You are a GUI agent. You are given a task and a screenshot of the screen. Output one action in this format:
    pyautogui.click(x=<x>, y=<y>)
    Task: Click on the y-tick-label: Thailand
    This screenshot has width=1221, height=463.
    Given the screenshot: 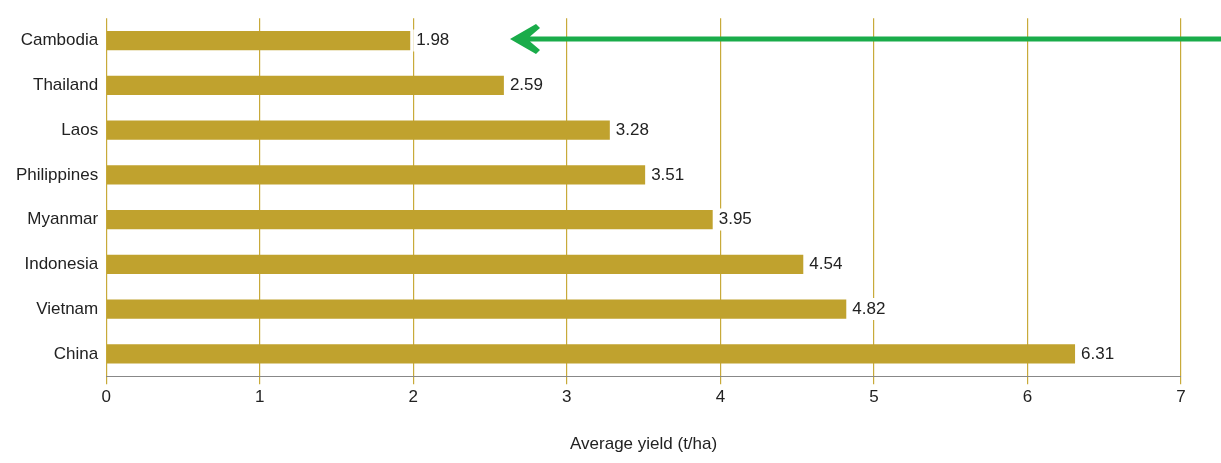 What is the action you would take?
    pyautogui.click(x=66, y=85)
    